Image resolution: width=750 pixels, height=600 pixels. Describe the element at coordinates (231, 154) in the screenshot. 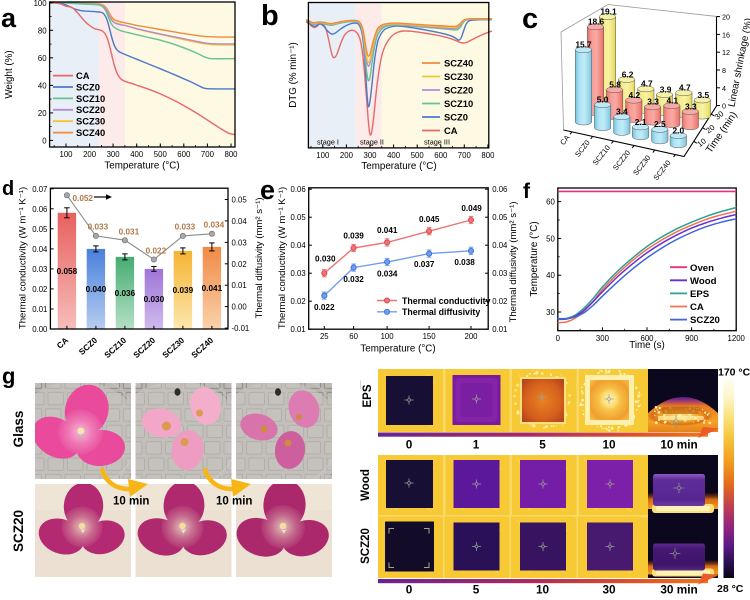

I see `svg-text: 800` at that location.